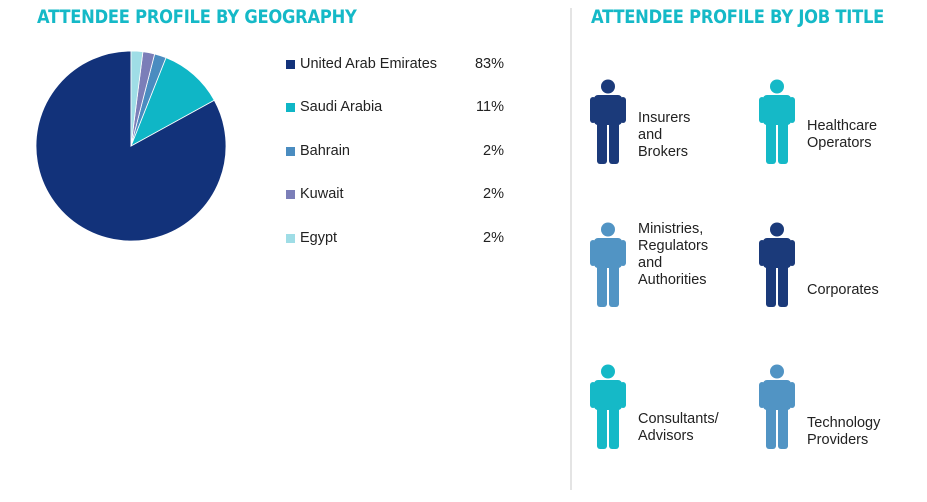  Describe the element at coordinates (197, 17) in the screenshot. I see `geography-section-title: ATTENDEE PROFILE BY GEOGRAPHY` at that location.